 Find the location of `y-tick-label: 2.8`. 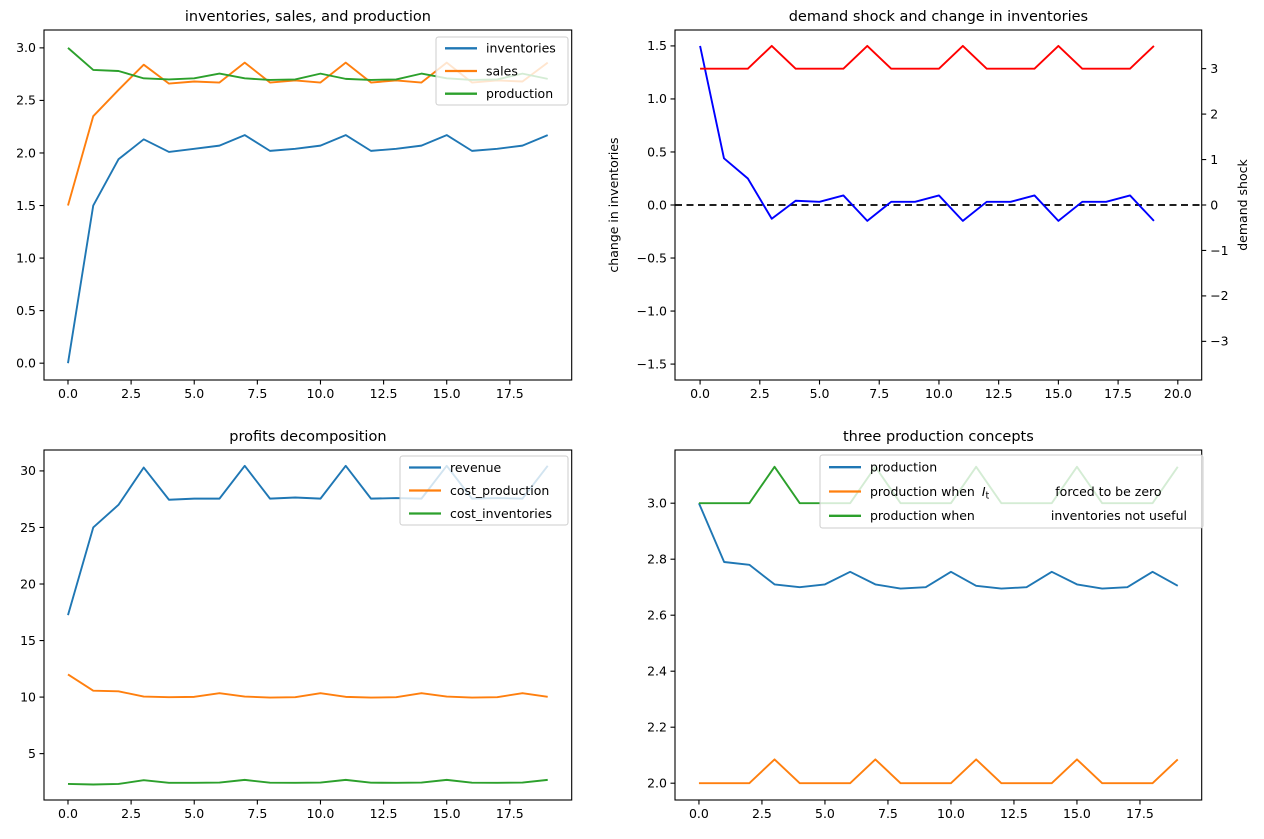

y-tick-label: 2.8 is located at coordinates (657, 559).